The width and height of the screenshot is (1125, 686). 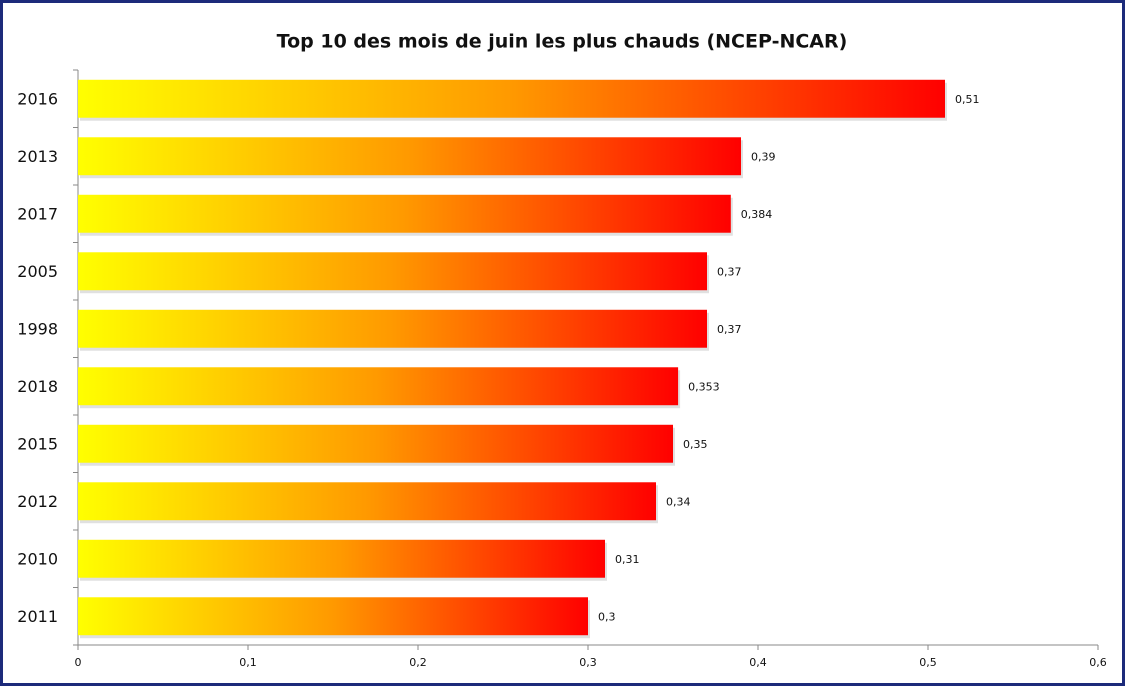 What do you see at coordinates (248, 662) in the screenshot?
I see `x-tick-label: 0,1` at bounding box center [248, 662].